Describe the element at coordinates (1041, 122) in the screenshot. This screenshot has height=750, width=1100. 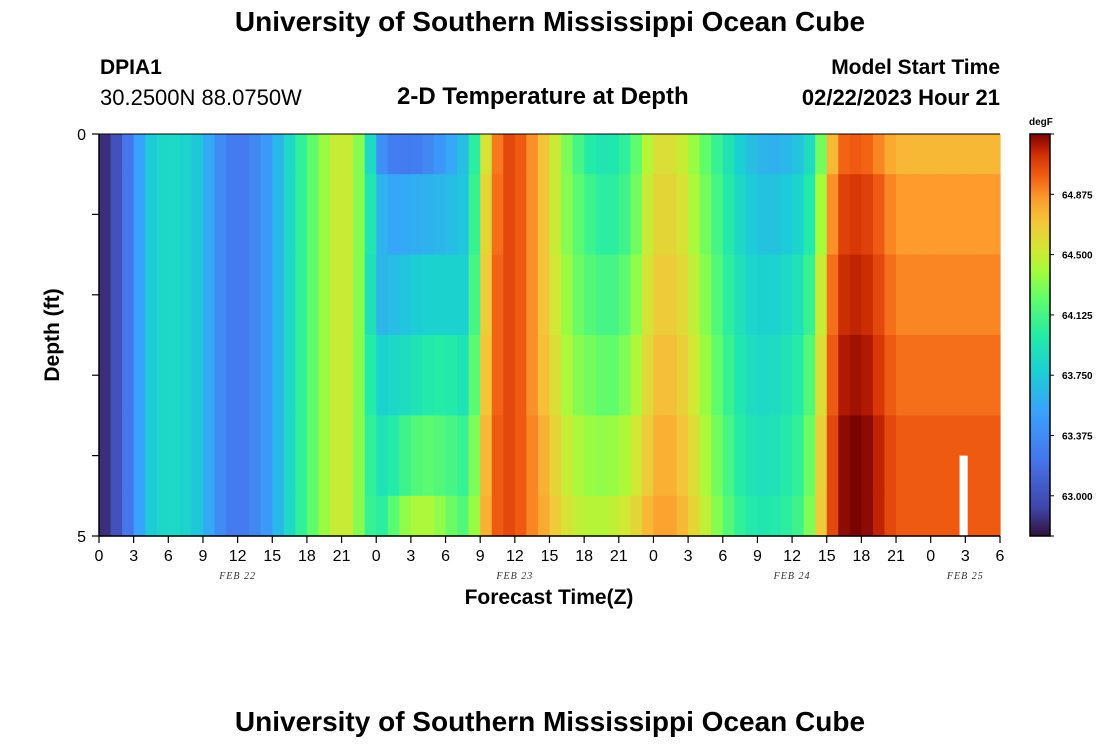
I see `colorbar-unit-label: degF` at that location.